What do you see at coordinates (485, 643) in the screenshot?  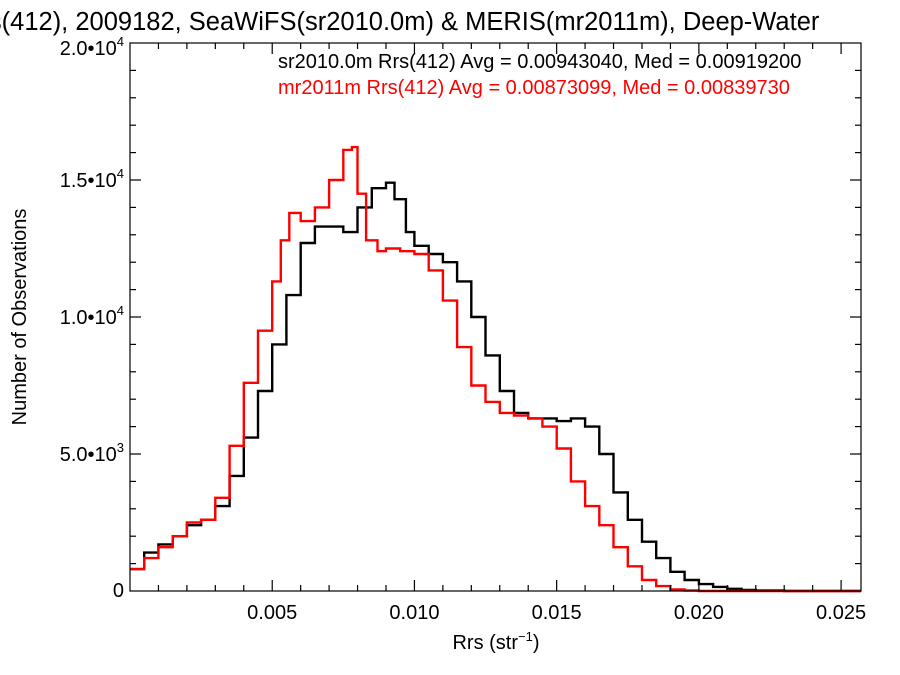 I see `x-axis-label-text: Rrs (str` at bounding box center [485, 643].